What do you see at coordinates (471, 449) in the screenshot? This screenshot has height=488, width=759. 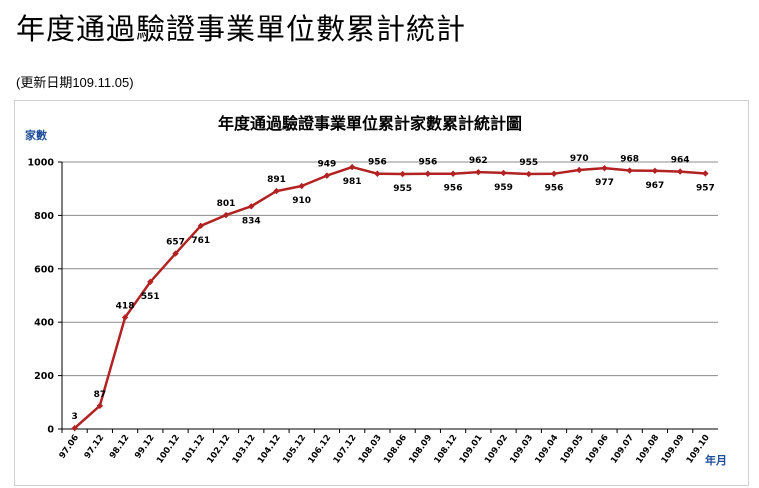 I see `x-tick-label: 109.01` at bounding box center [471, 449].